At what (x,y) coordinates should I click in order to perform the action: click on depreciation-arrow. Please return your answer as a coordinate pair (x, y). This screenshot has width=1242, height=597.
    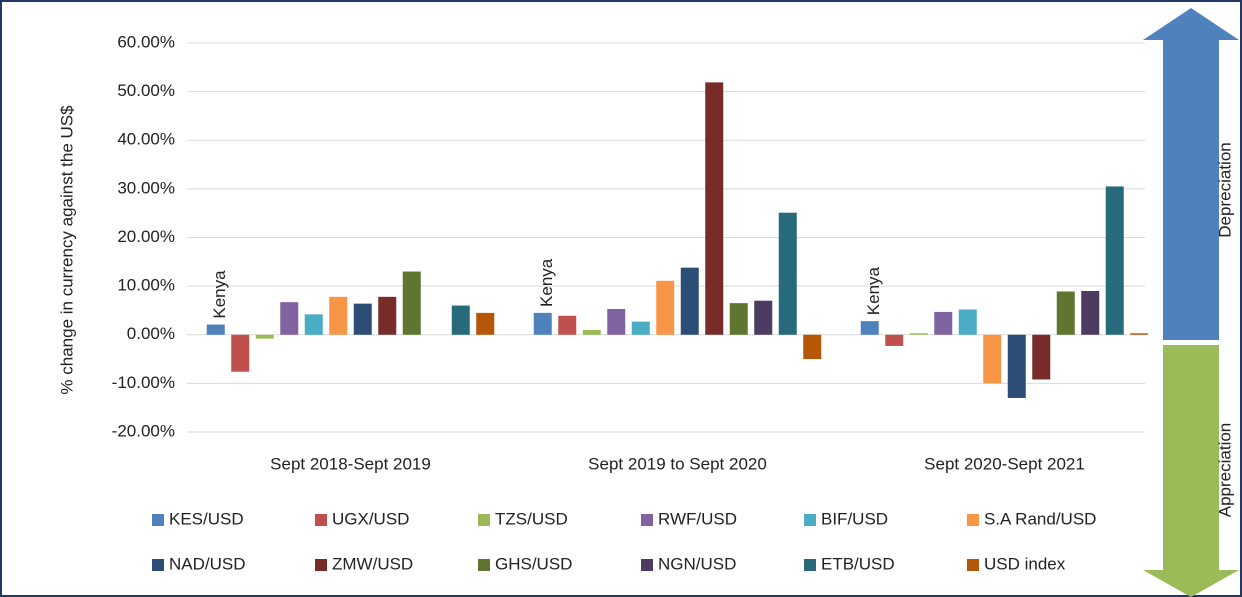
    Looking at the image, I should click on (1191, 174).